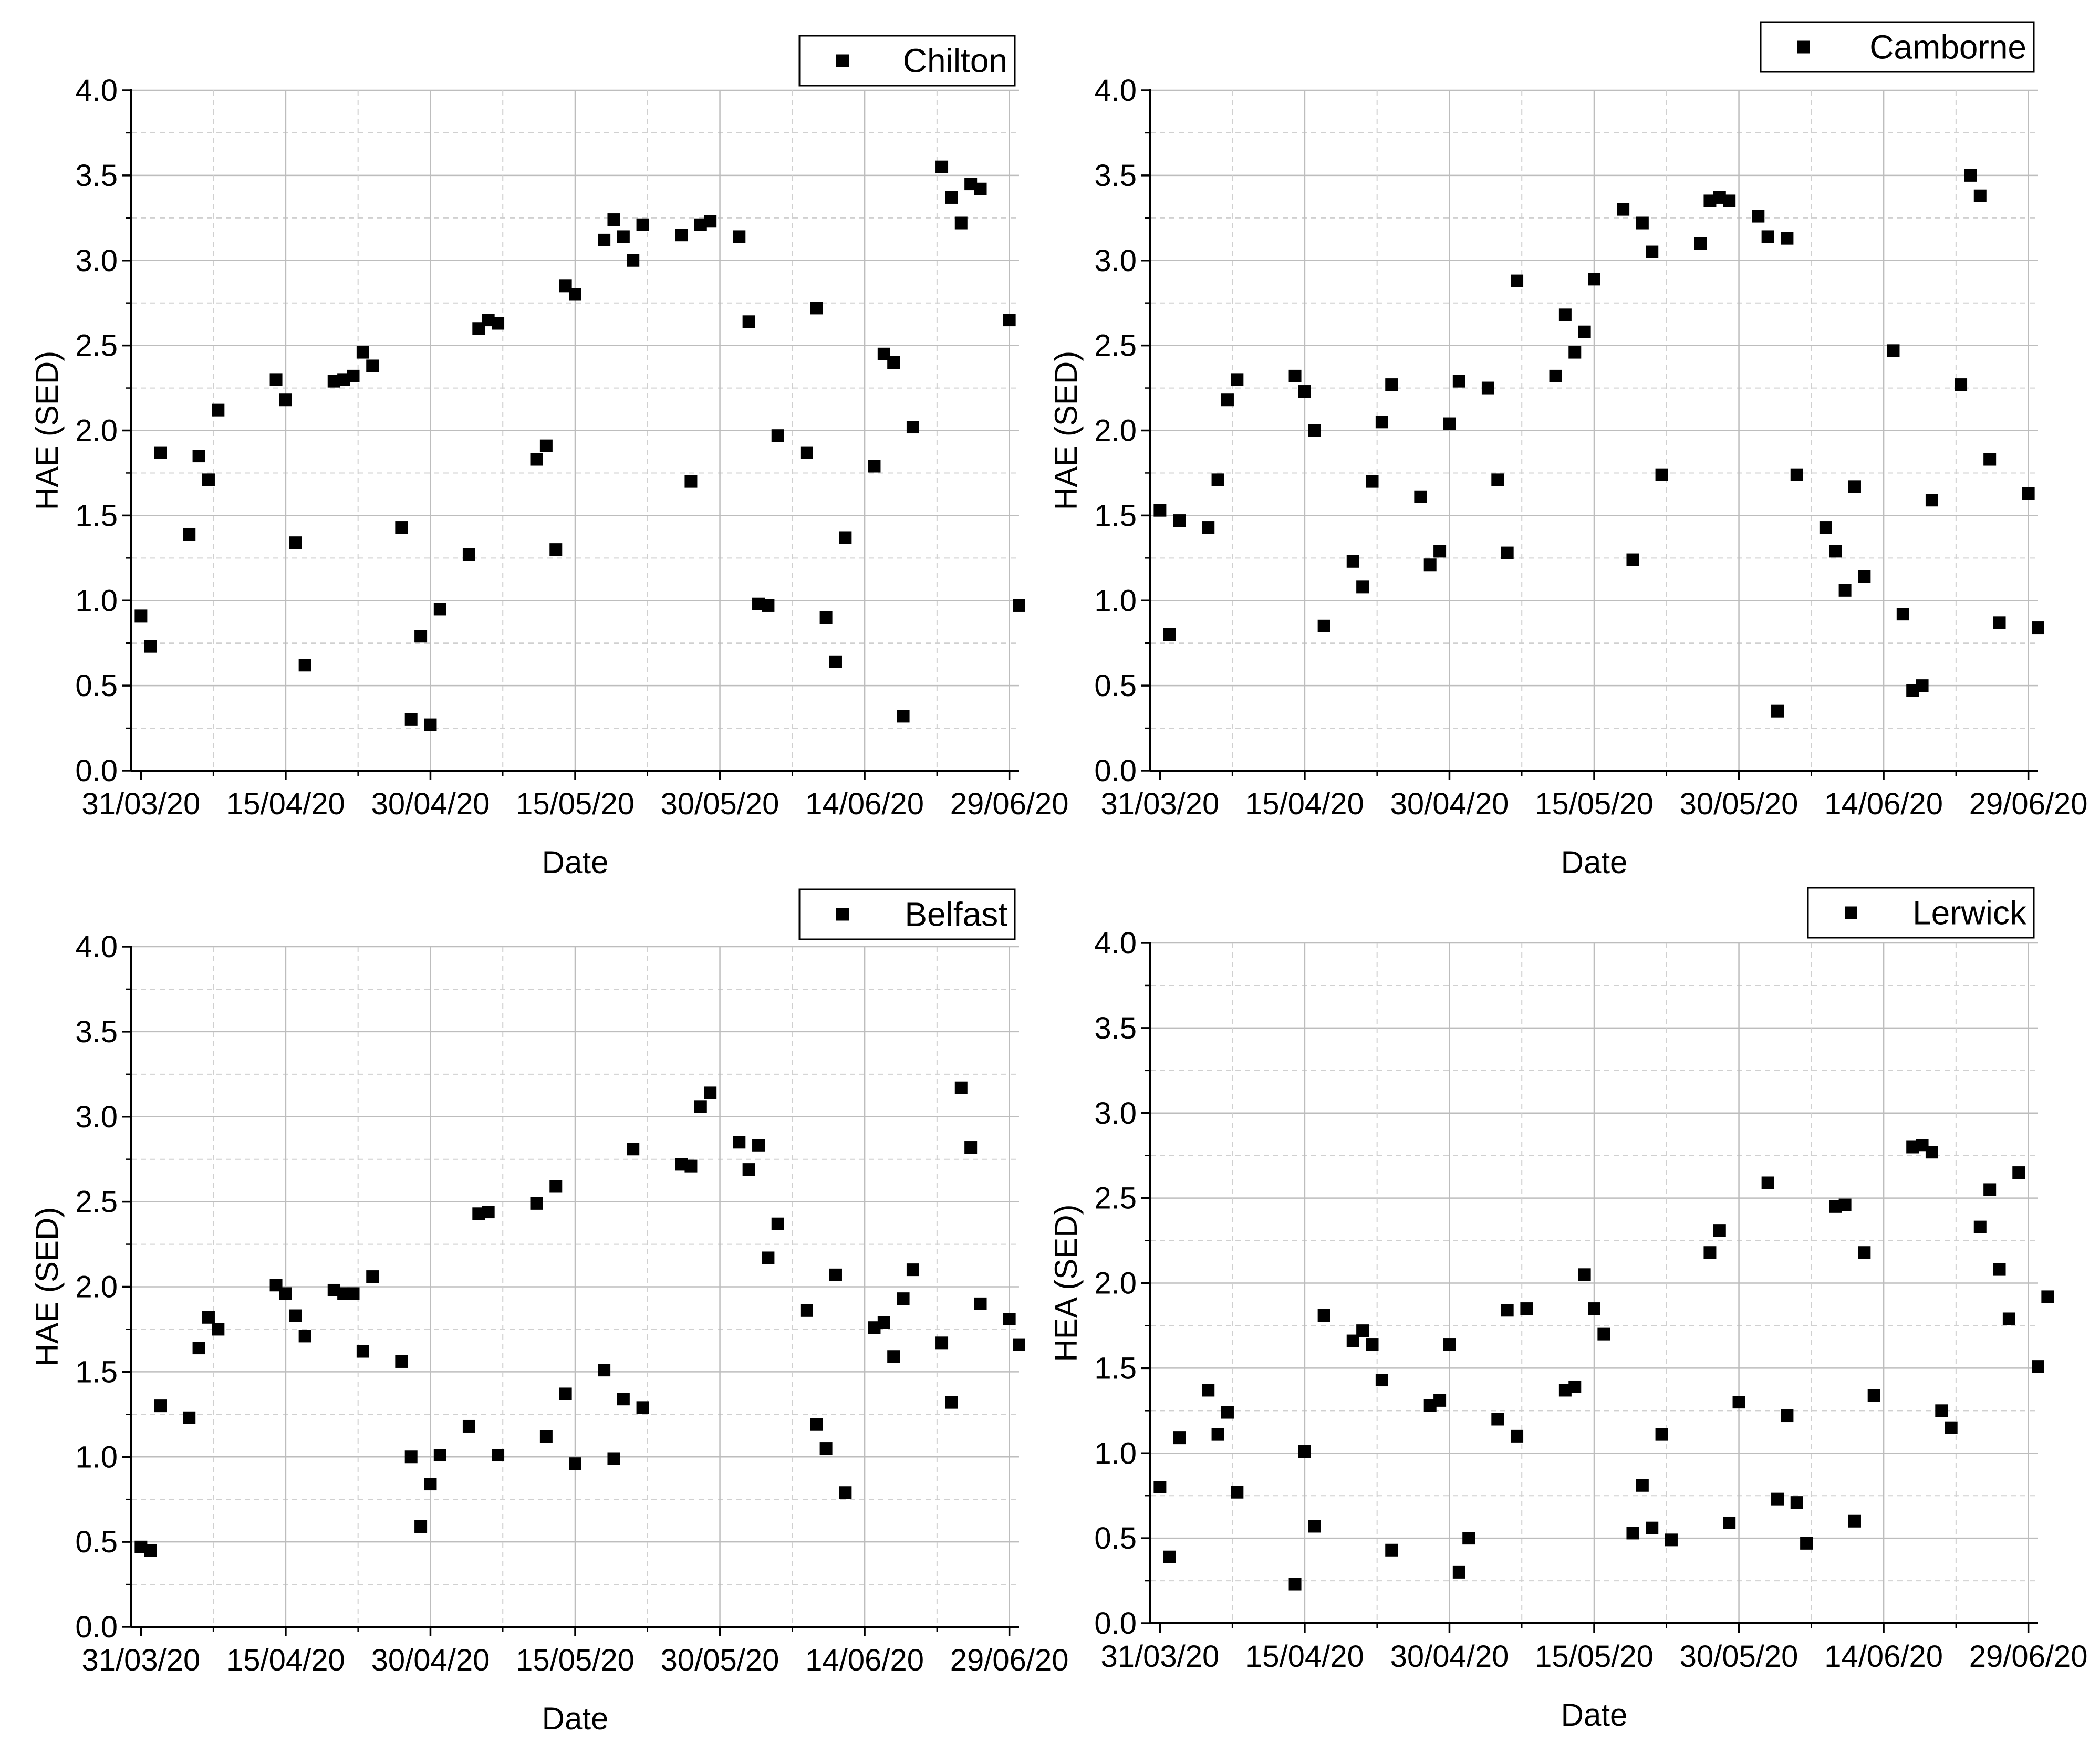 The image size is (2100, 1743). Describe the element at coordinates (1305, 1657) in the screenshot. I see `x-tick-label: 15/04/20` at that location.